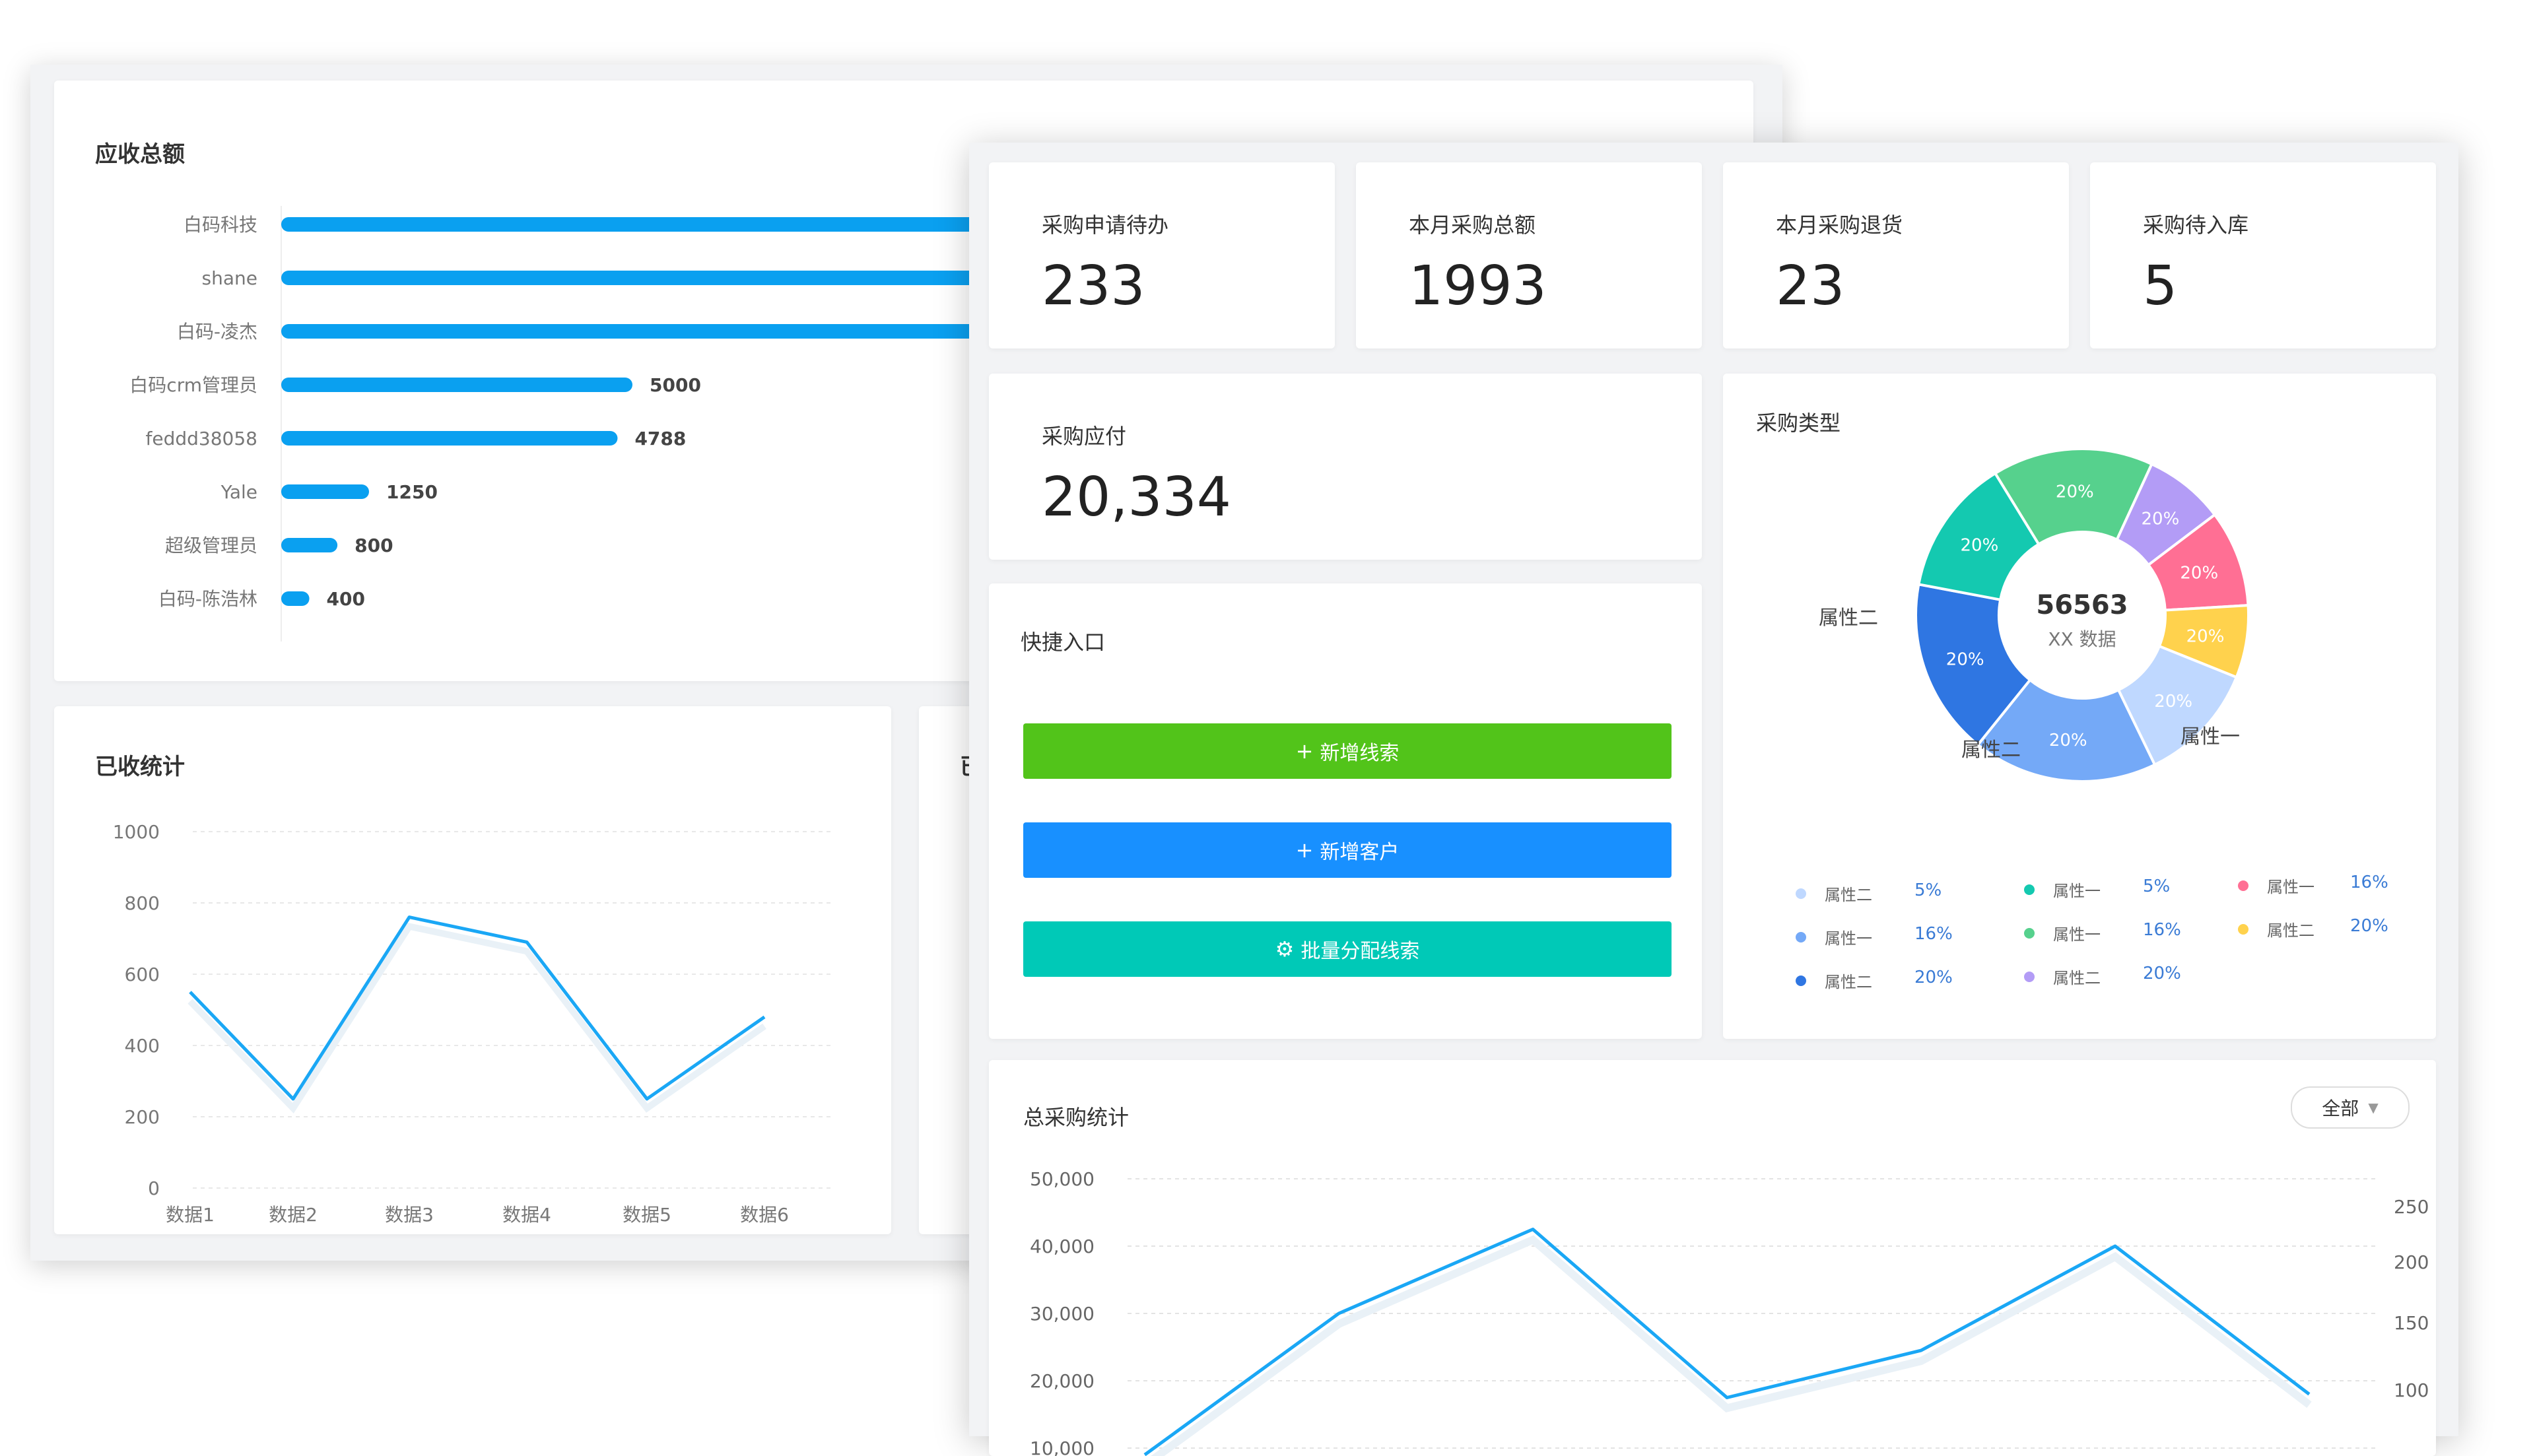  What do you see at coordinates (193, 385) in the screenshot?
I see `bar-category-label: 白码crm管理员` at bounding box center [193, 385].